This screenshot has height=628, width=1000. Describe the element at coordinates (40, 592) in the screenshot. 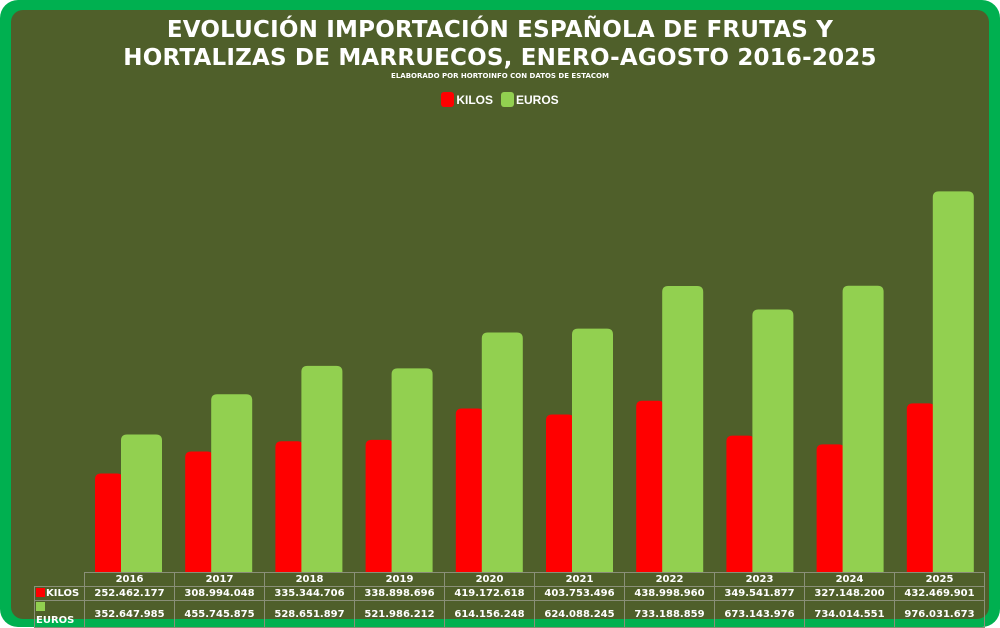

I see `table-swatch-kilos` at that location.